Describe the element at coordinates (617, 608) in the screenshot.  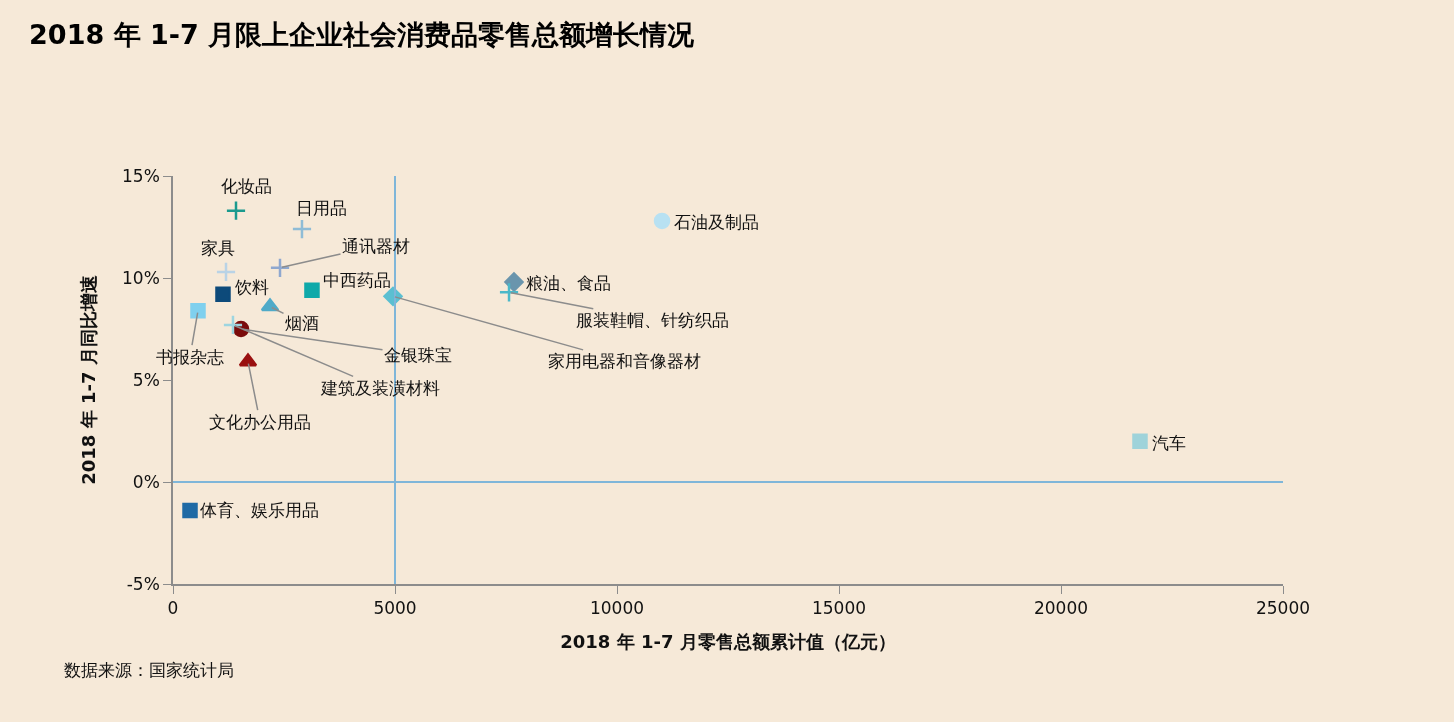
I see `x-tick-label: 10000` at that location.